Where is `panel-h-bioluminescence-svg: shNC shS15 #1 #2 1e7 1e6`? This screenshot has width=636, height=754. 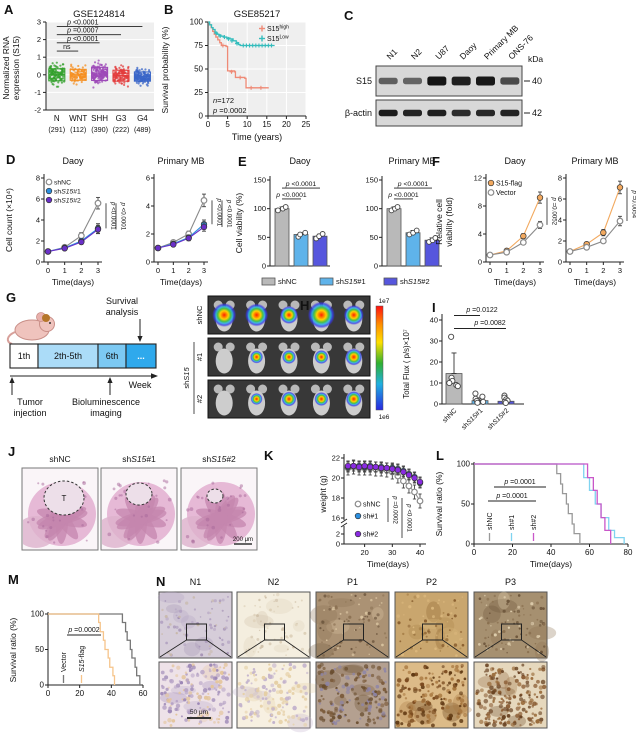
panel-h-bioluminescence-svg: shNC shS15 #1 #2 1e7 1e6 is located at coordinates (286, 358).